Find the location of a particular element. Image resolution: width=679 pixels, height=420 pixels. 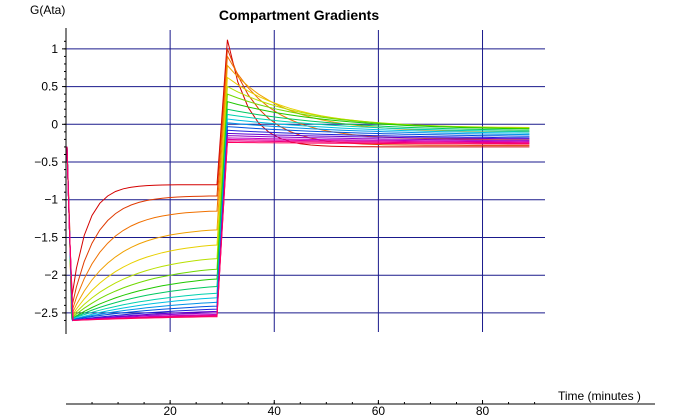

x-tick-label: 60 is located at coordinates (379, 411).